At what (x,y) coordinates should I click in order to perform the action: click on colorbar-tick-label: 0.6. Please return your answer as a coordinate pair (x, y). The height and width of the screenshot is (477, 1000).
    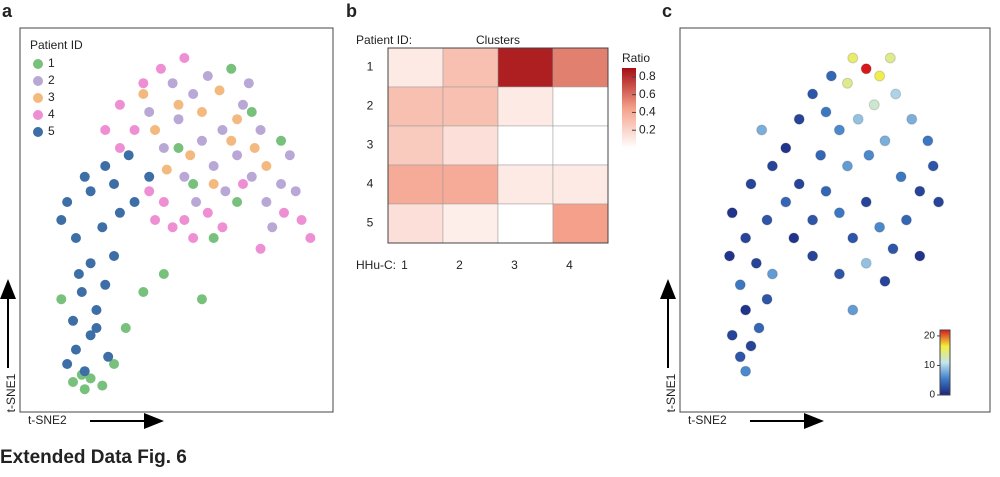
    Looking at the image, I should click on (647, 94).